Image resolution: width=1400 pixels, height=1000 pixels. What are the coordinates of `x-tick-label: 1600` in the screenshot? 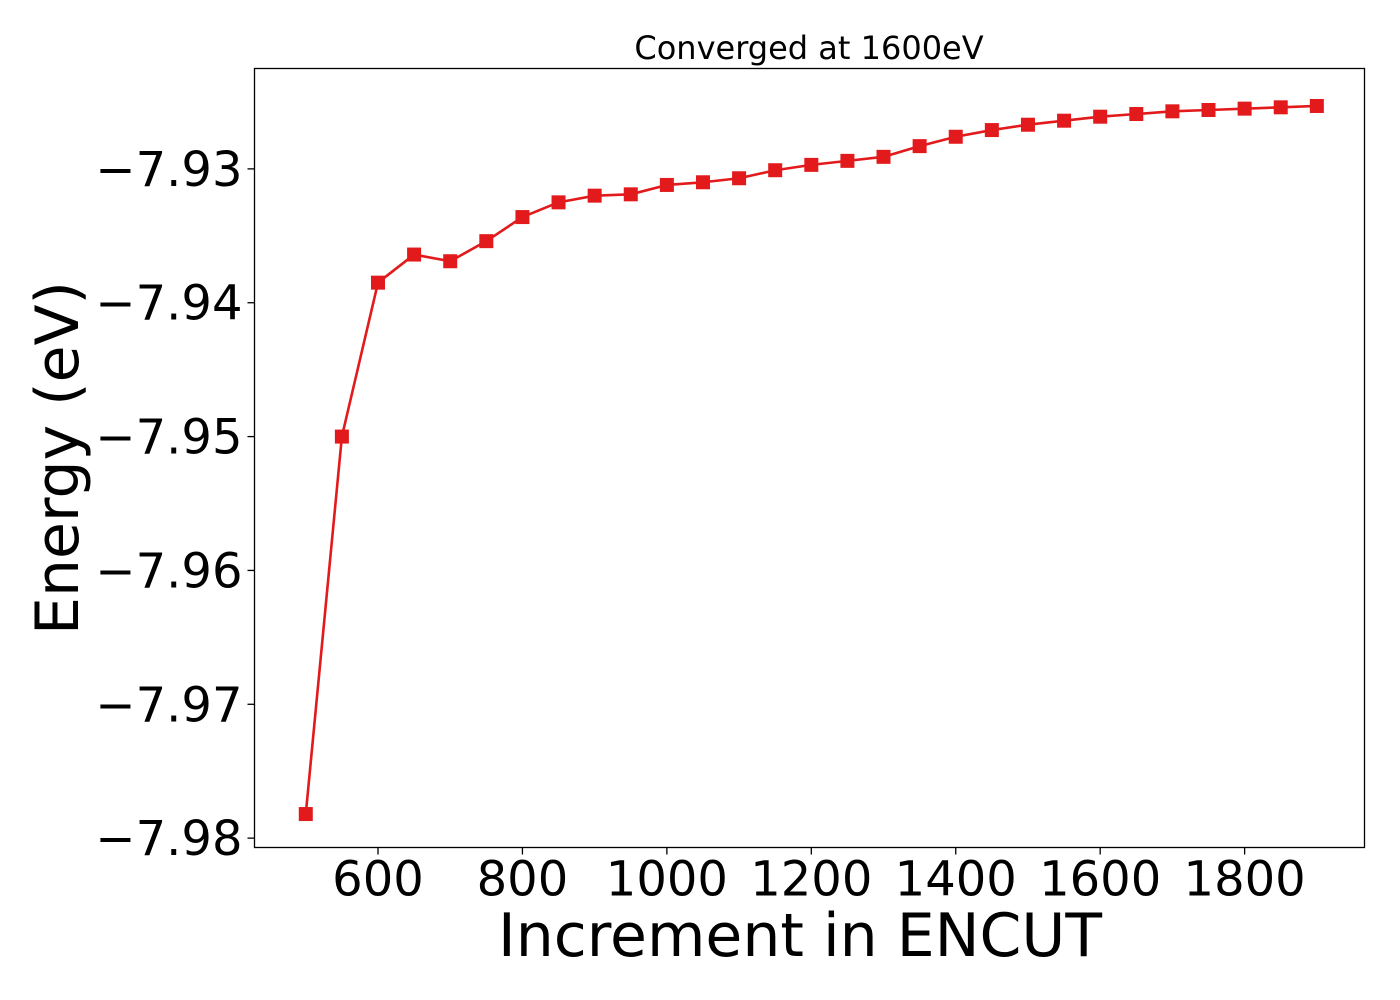 It's located at (1100, 880).